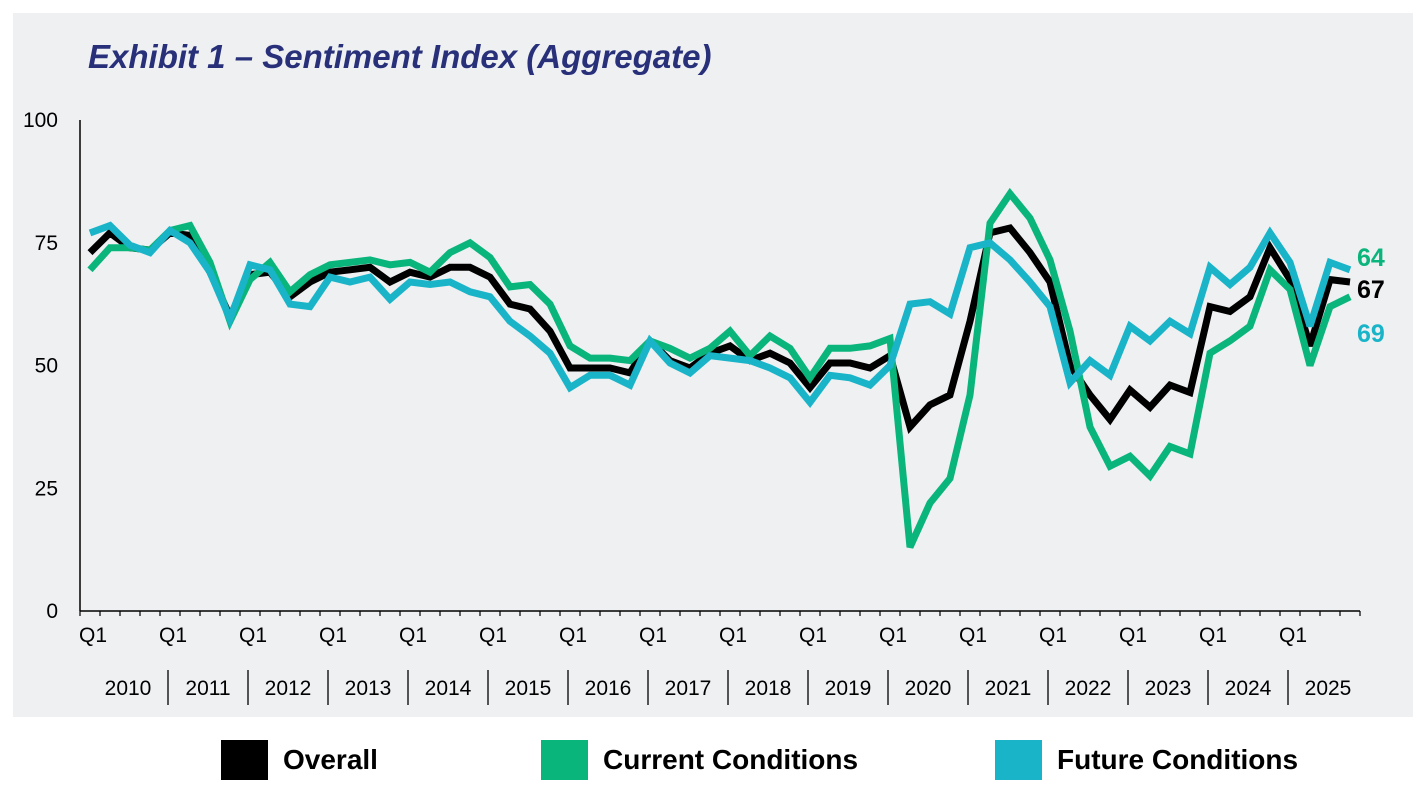 Image resolution: width=1426 pixels, height=799 pixels. I want to click on legend-swatch-overall, so click(244, 760).